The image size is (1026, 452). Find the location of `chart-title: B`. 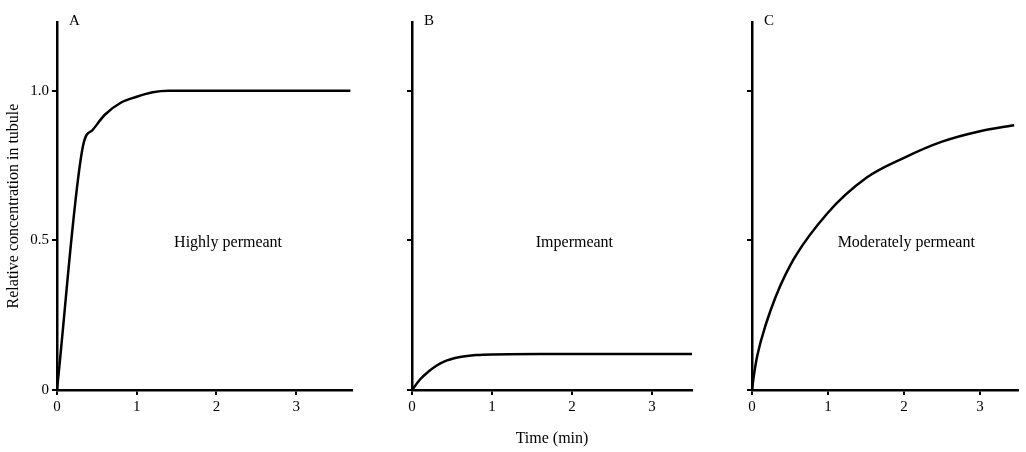

chart-title: B is located at coordinates (429, 20).